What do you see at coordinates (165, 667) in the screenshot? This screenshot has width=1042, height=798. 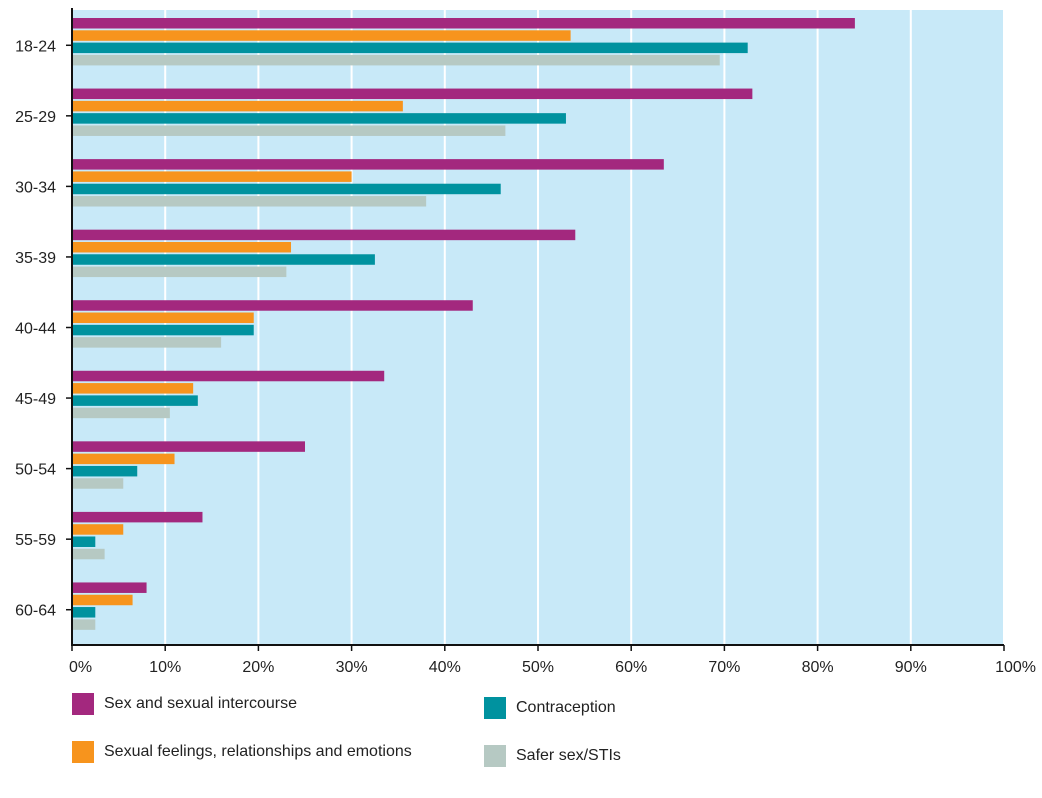 I see `x-tick-label: 10%` at bounding box center [165, 667].